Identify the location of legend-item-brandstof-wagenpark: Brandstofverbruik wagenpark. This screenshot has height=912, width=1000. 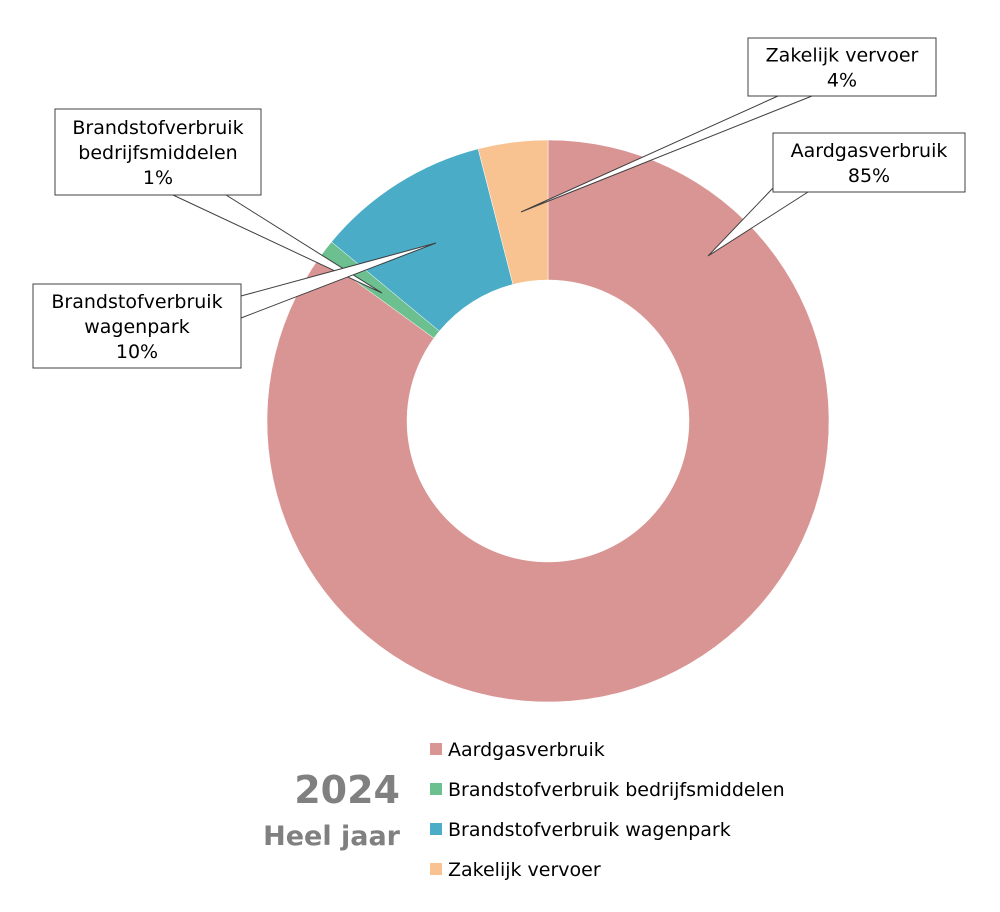
(580, 830).